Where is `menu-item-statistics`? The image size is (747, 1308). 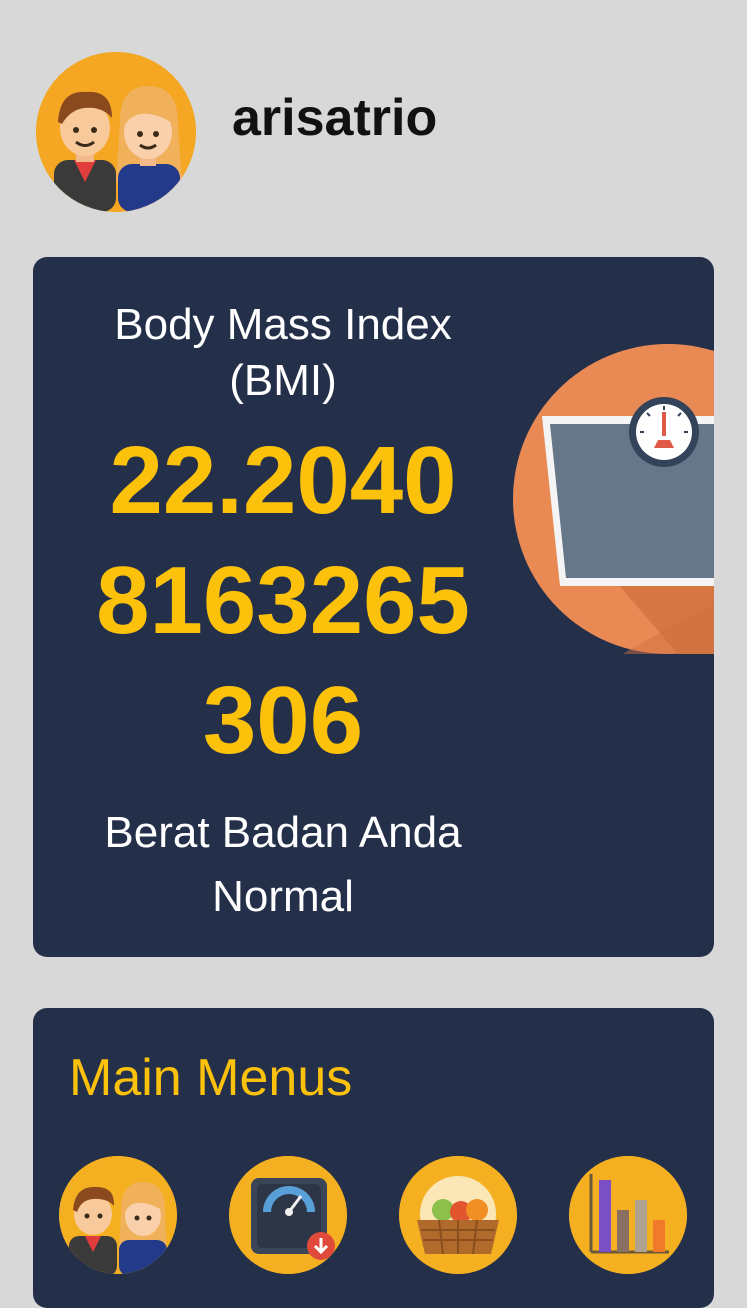
menu-item-statistics is located at coordinates (628, 1215).